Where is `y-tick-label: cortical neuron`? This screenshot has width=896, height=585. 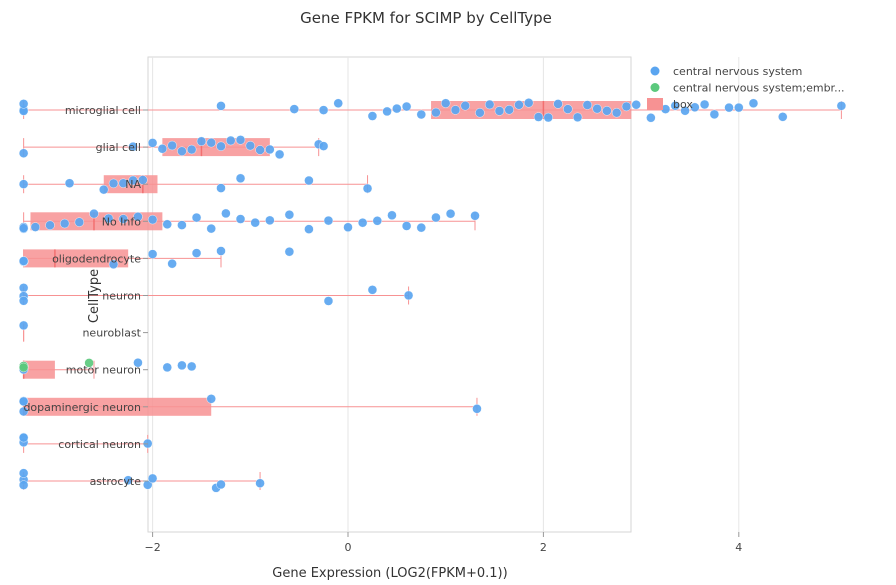 y-tick-label: cortical neuron is located at coordinates (99, 444).